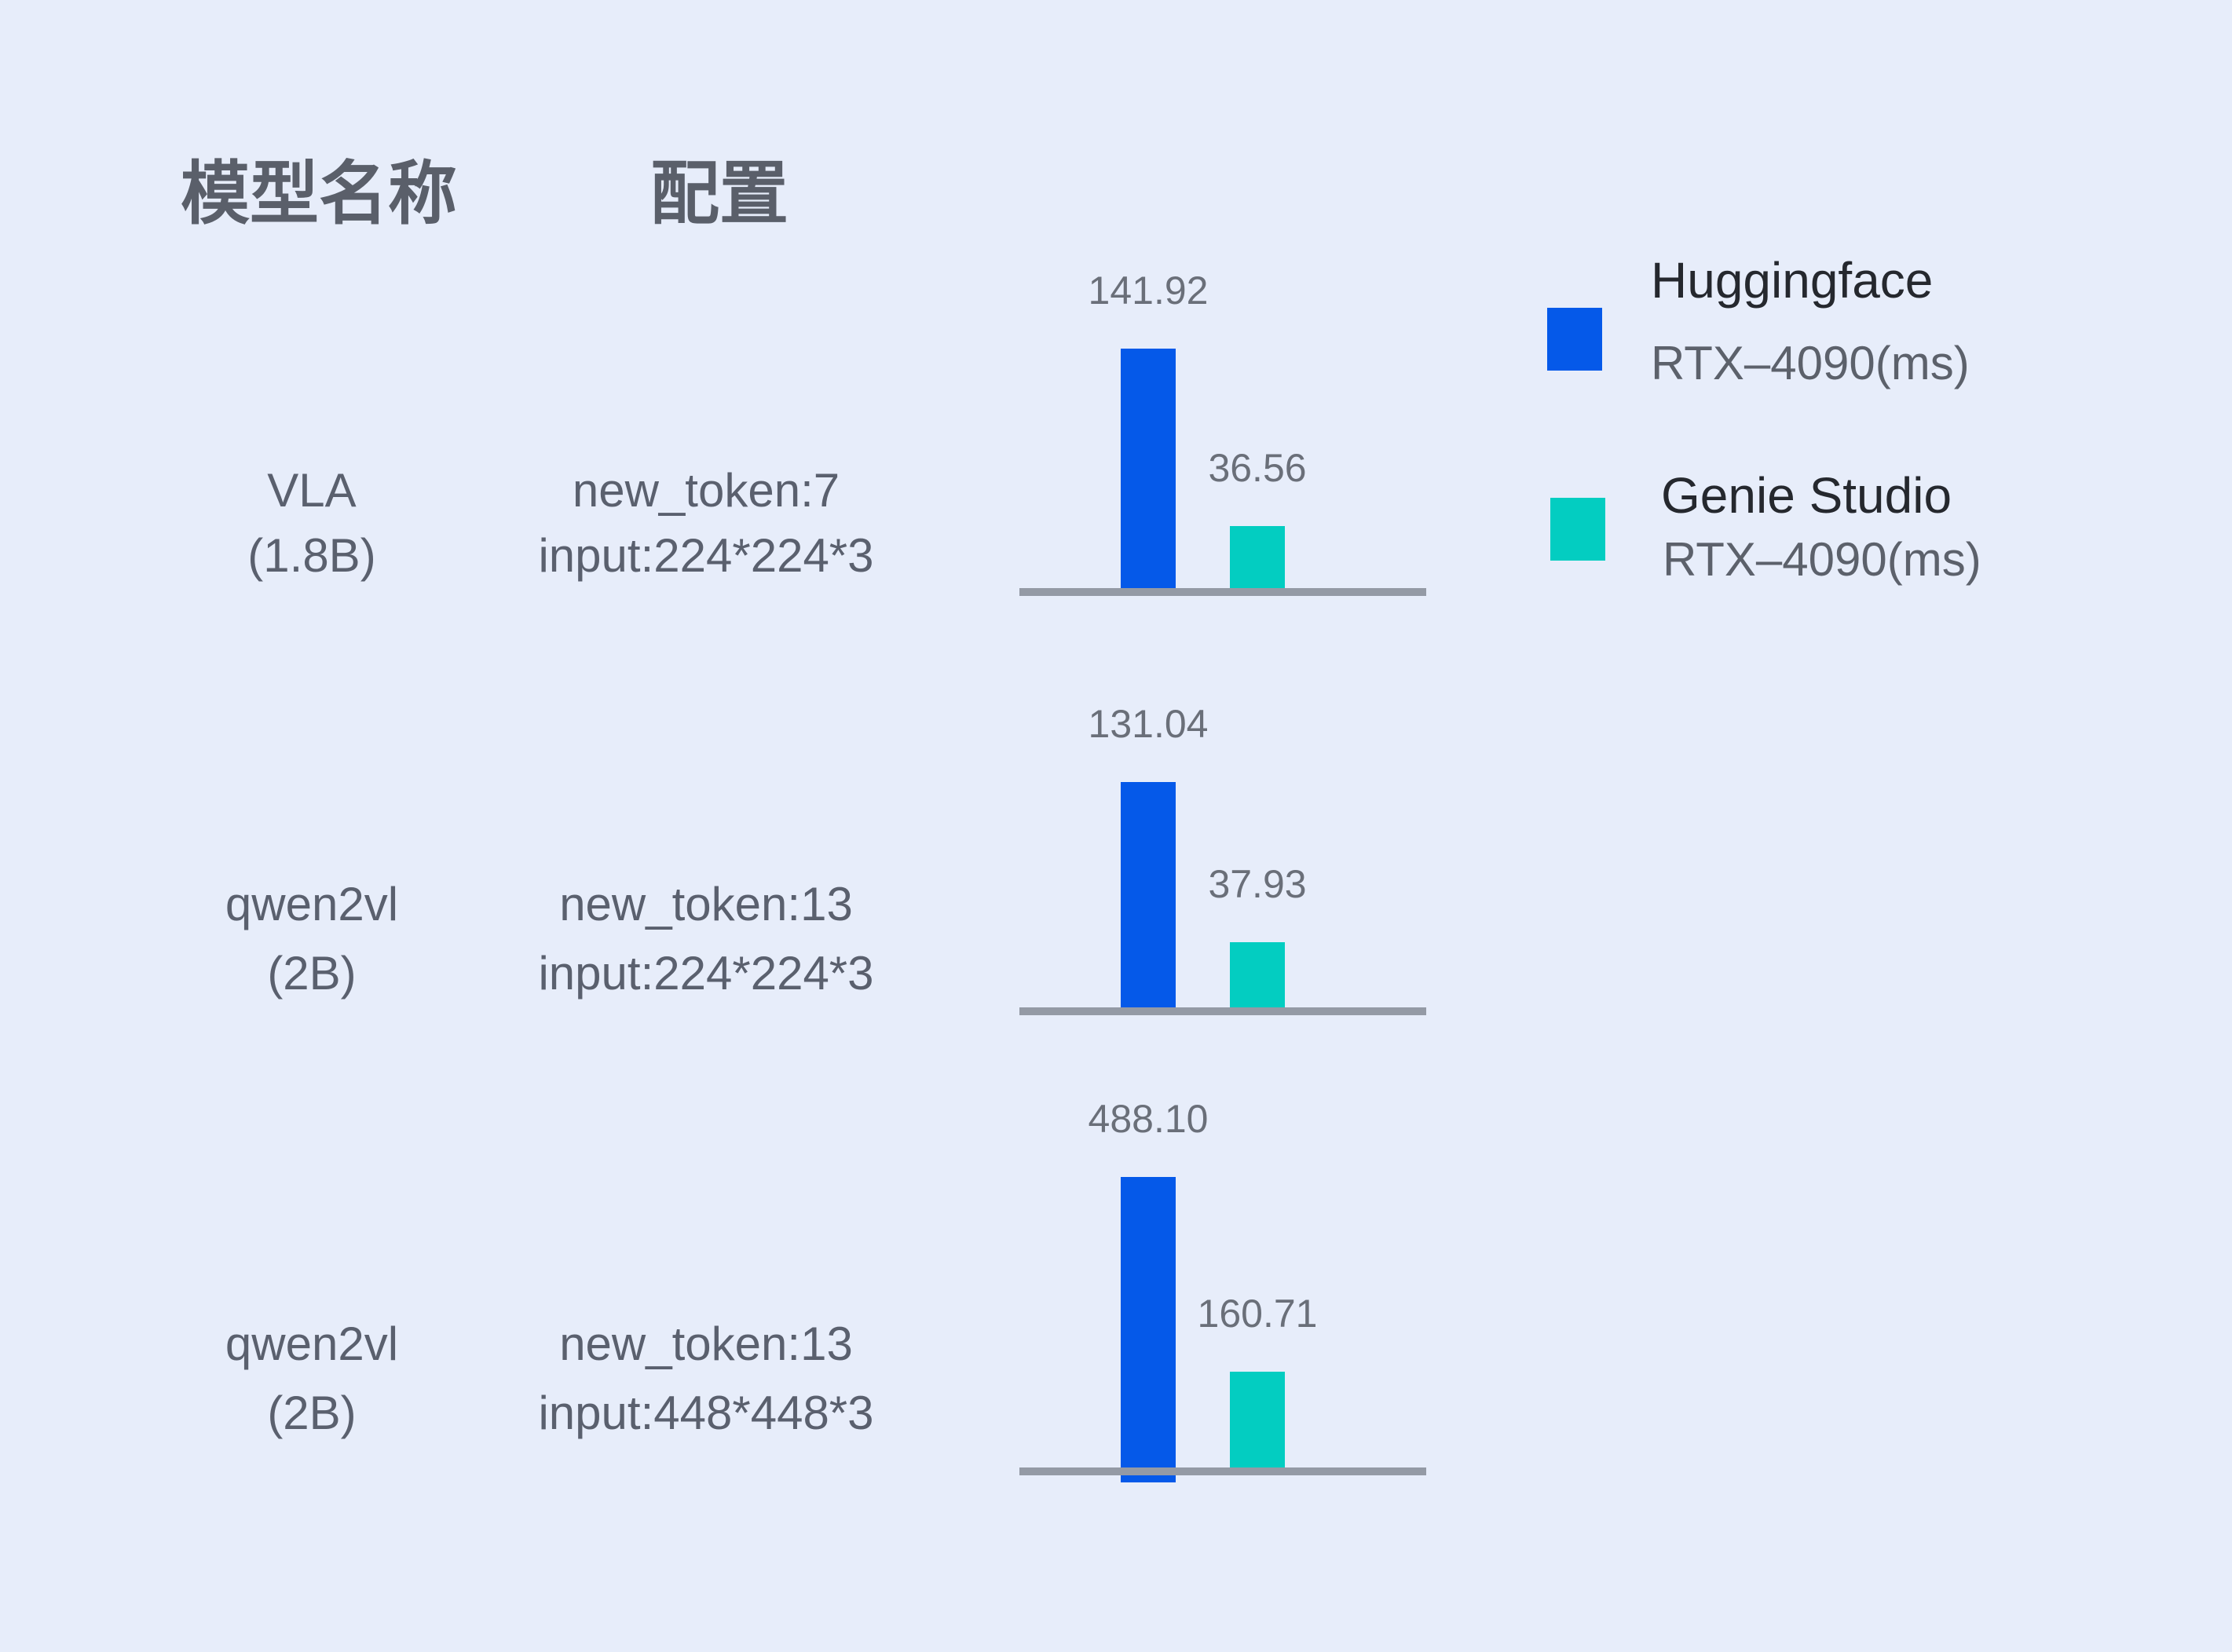 Image resolution: width=2232 pixels, height=1652 pixels. Describe the element at coordinates (1257, 468) in the screenshot. I see `value-label-genie-studio: 36.56` at that location.